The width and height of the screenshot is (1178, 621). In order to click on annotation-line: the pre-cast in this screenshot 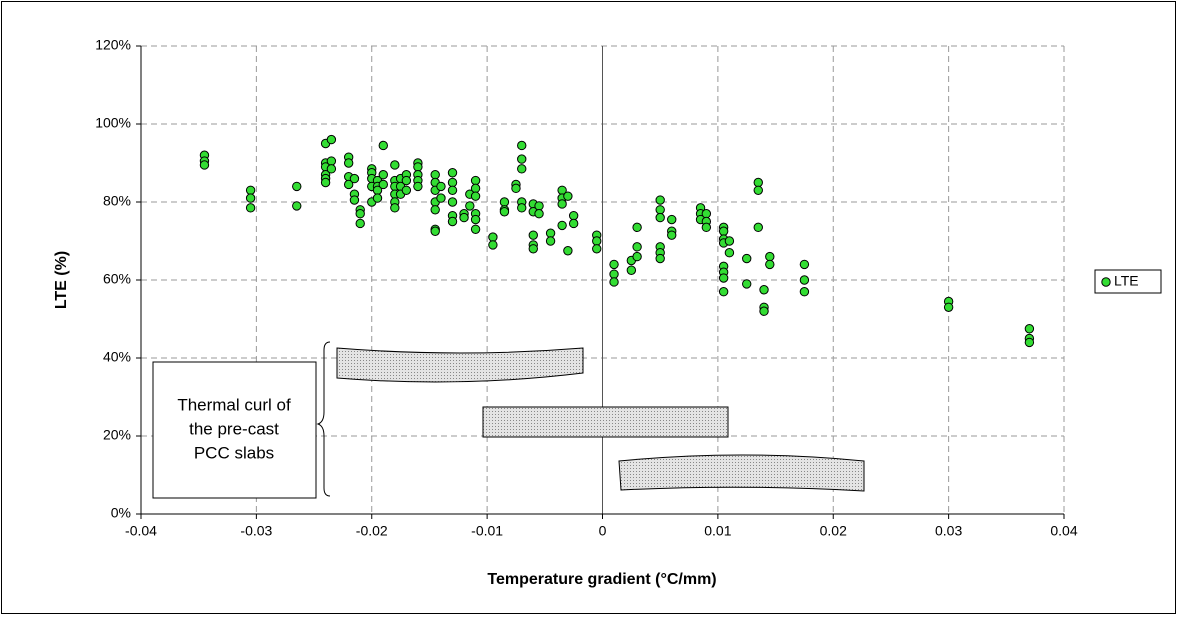, I will do `click(234, 428)`.